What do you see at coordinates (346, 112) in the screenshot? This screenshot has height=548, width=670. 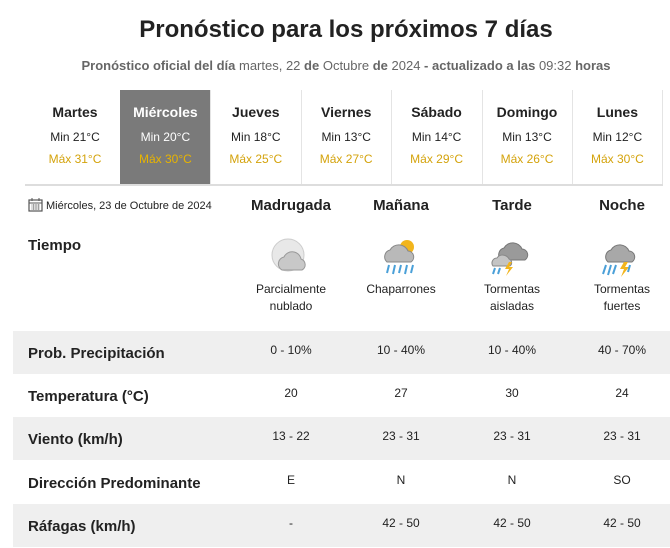 I see `day-name: Viernes` at bounding box center [346, 112].